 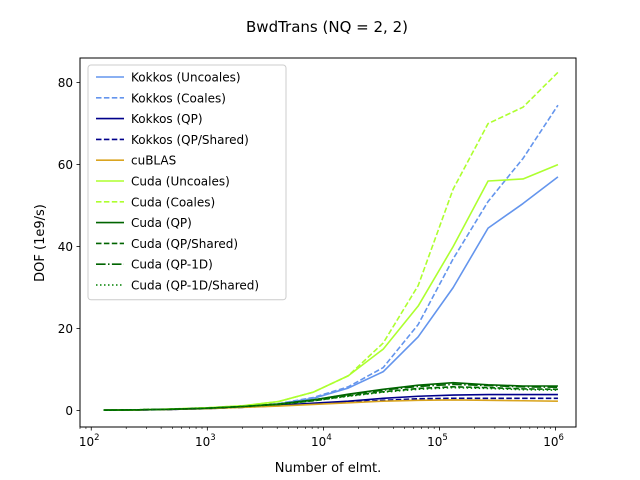 I want to click on x-axis-ticks: 10² 10³ 10⁴ 10⁵ 10⁶, so click(x=321, y=438).